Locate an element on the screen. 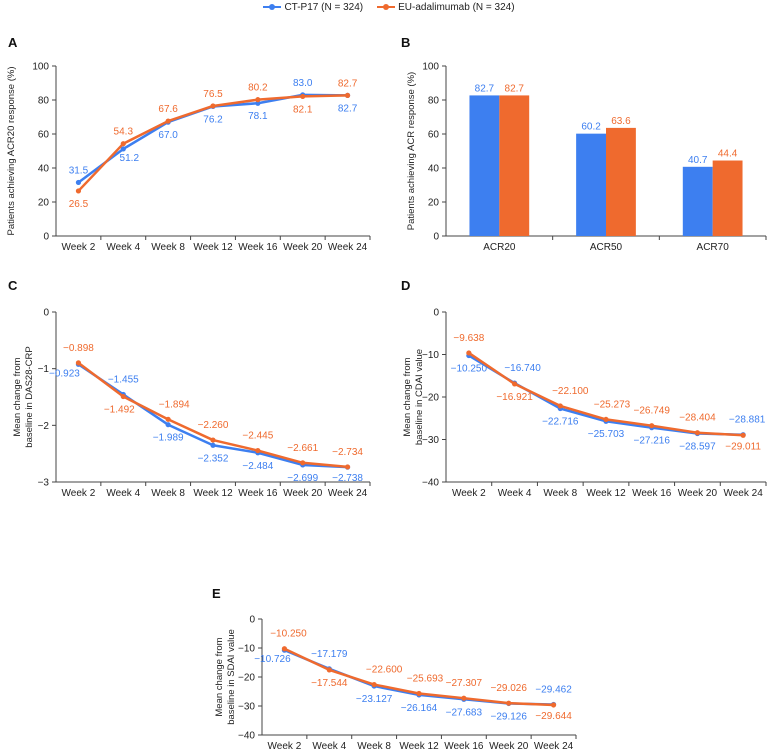 The image size is (778, 749). x-tick-label: Week 8 is located at coordinates (374, 745).